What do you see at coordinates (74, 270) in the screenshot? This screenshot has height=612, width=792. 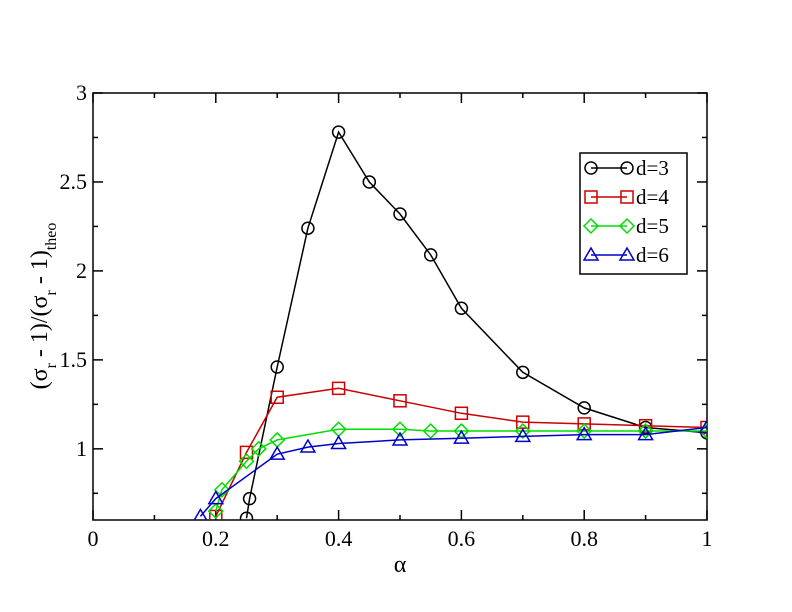 I see `y-tick-labels: 1 1.5 2 2.5 3` at bounding box center [74, 270].